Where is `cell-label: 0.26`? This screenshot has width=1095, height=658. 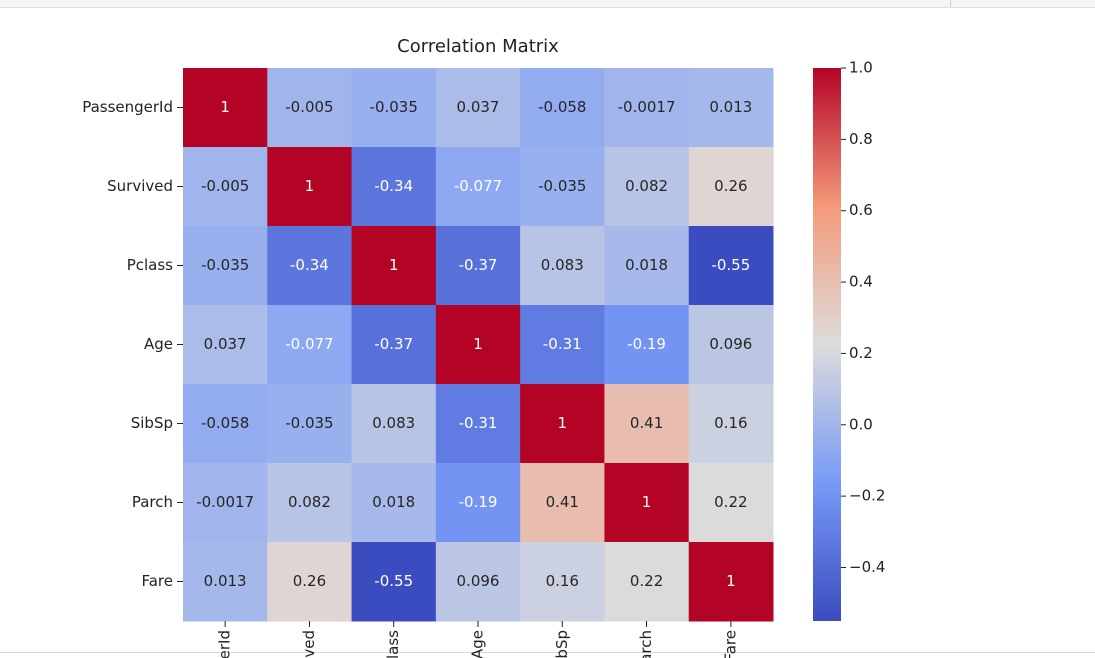 cell-label: 0.26 is located at coordinates (309, 581).